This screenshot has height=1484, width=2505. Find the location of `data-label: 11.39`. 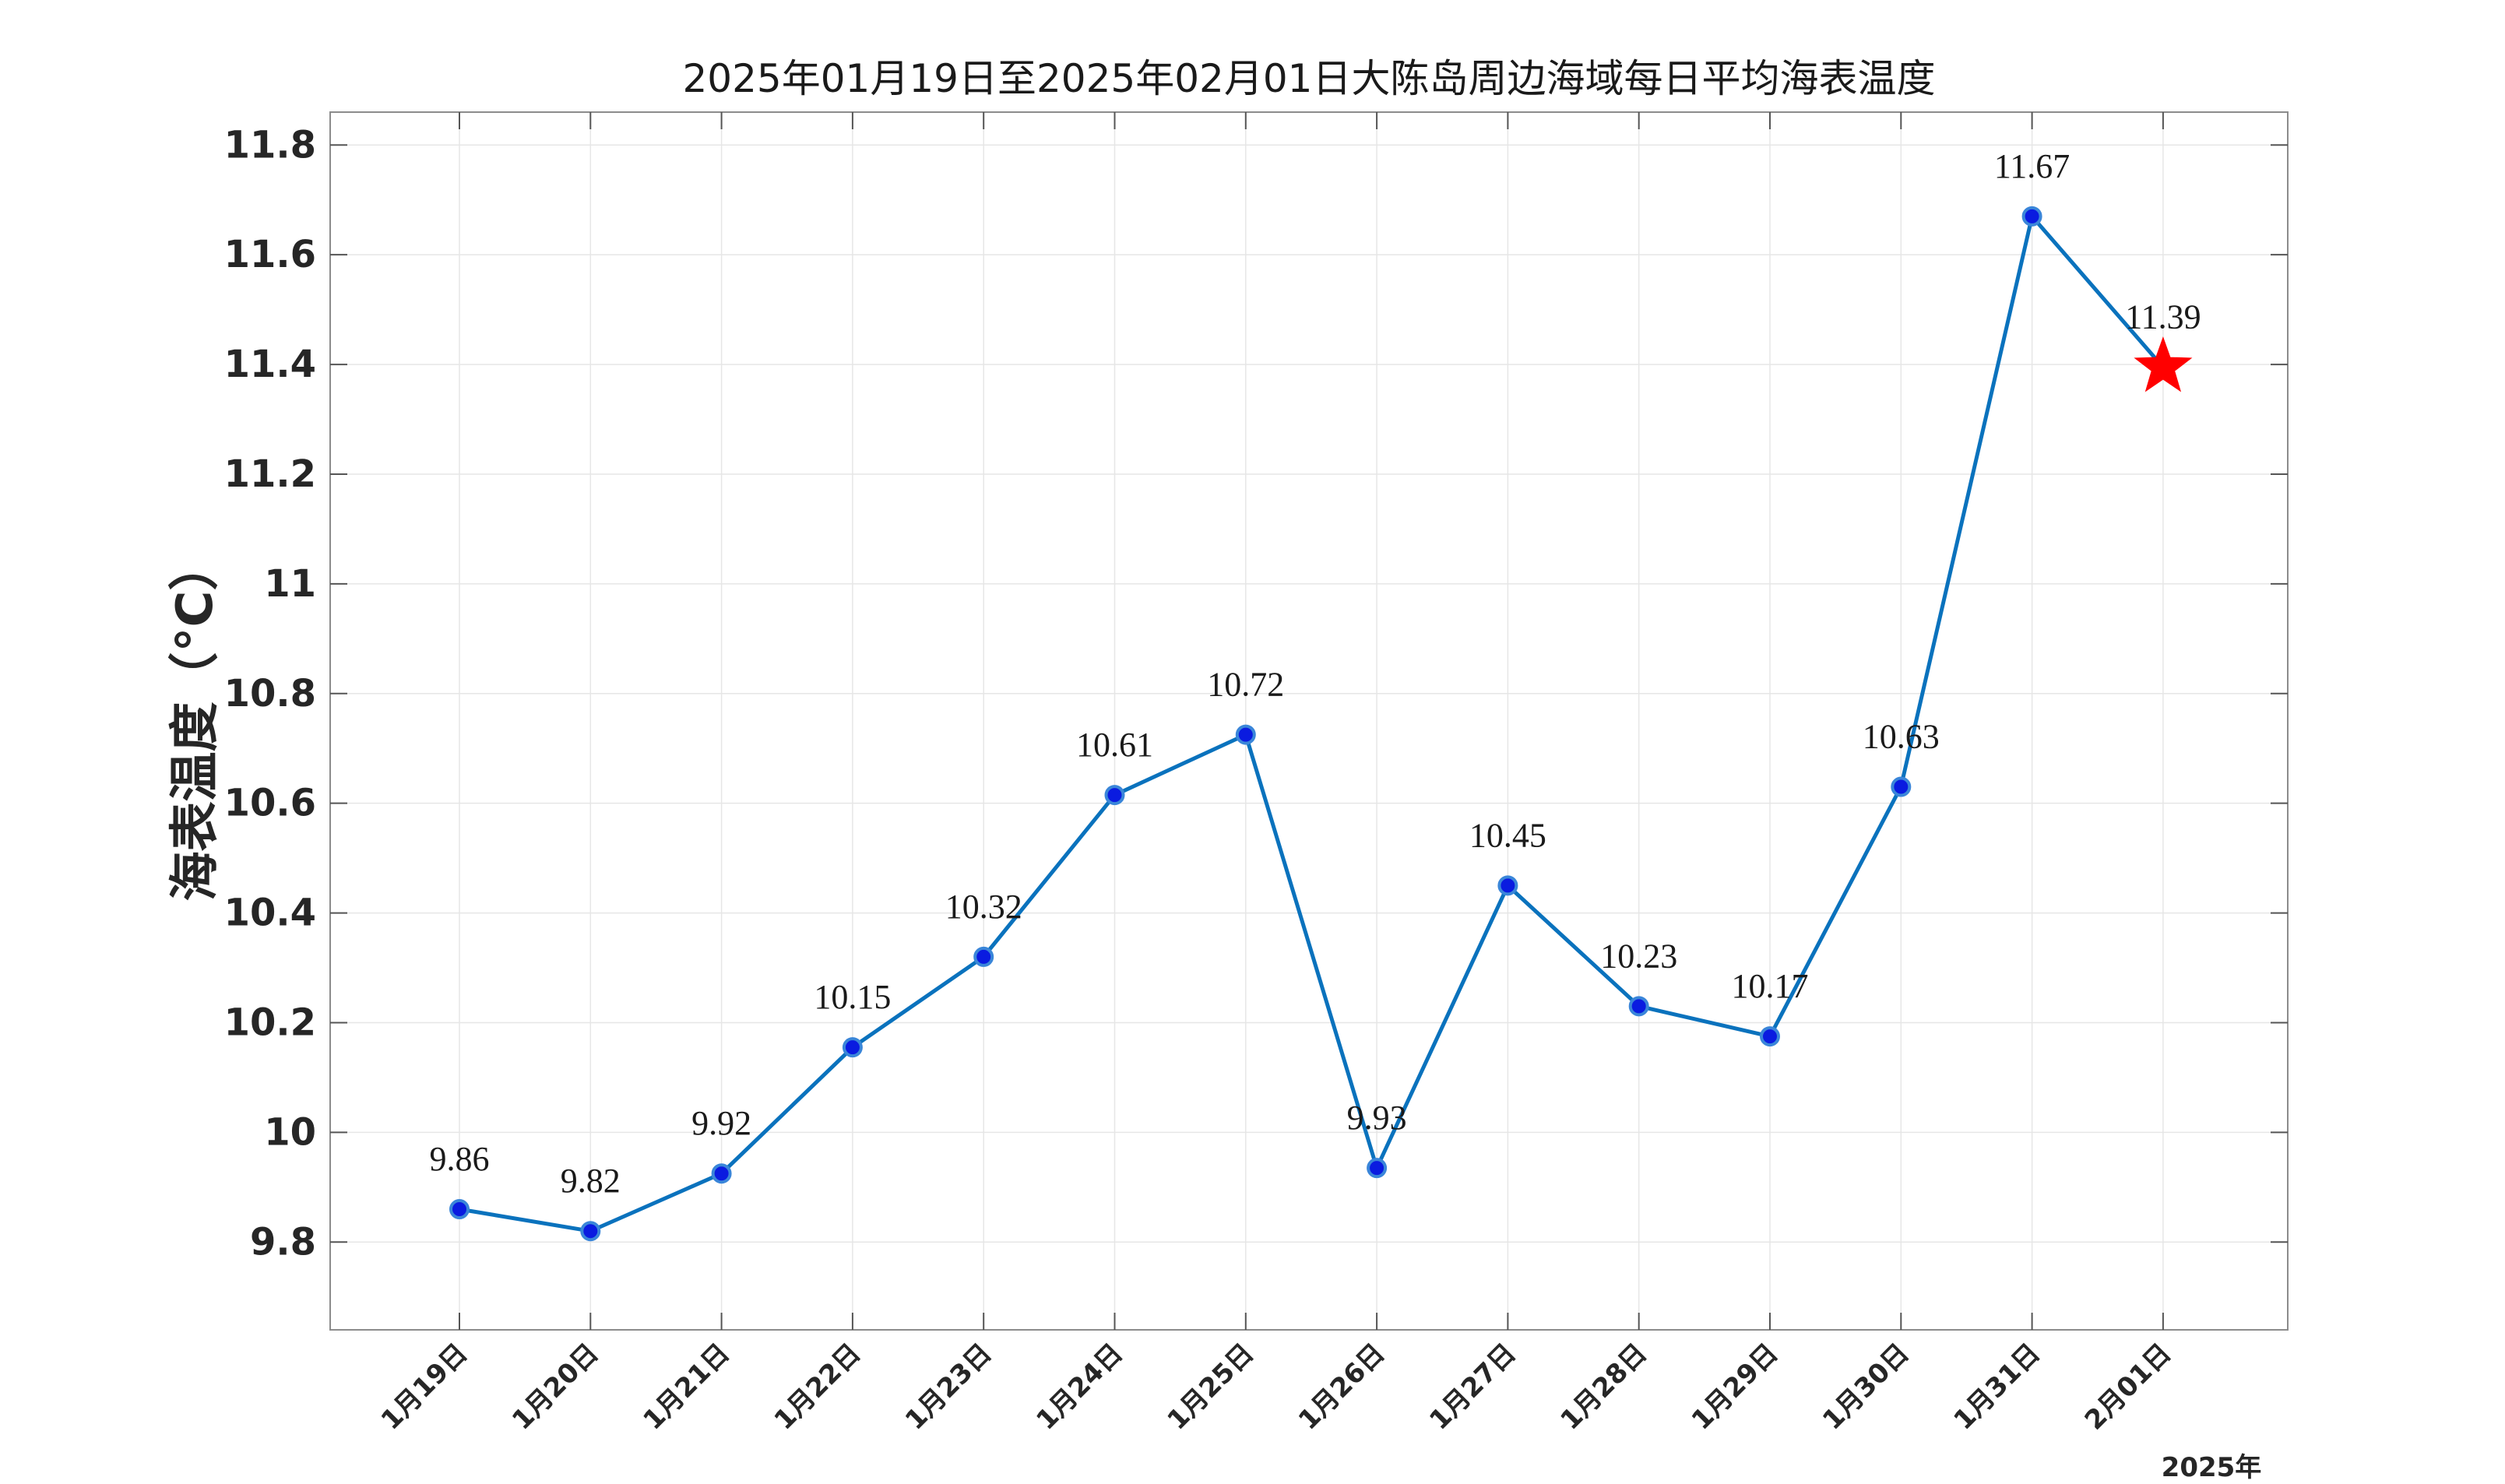

data-label: 11.39 is located at coordinates (2163, 317).